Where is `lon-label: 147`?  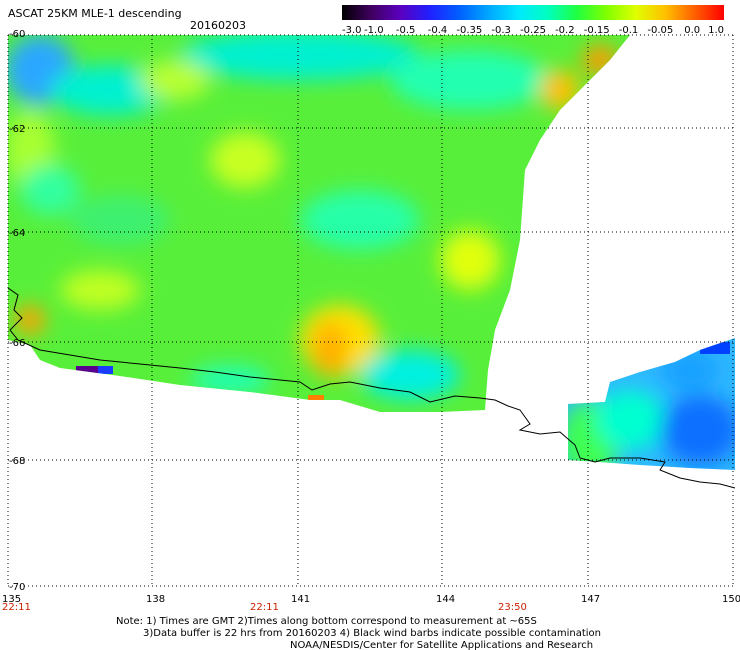
lon-label: 147 is located at coordinates (590, 599).